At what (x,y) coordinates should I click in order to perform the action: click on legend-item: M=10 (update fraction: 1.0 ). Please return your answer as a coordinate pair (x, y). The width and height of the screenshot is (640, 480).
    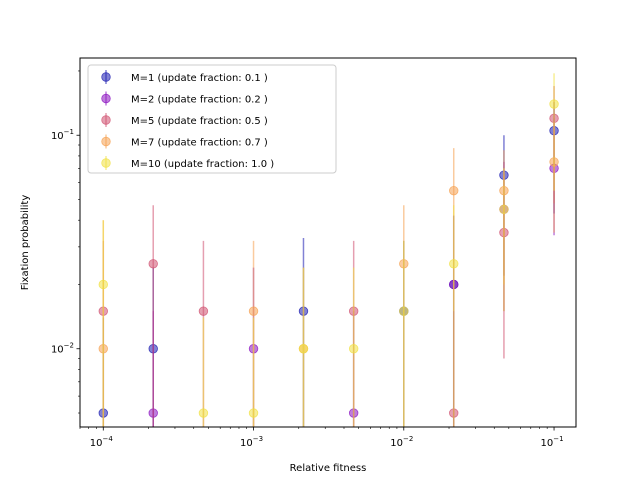
    Looking at the image, I should click on (187, 163).